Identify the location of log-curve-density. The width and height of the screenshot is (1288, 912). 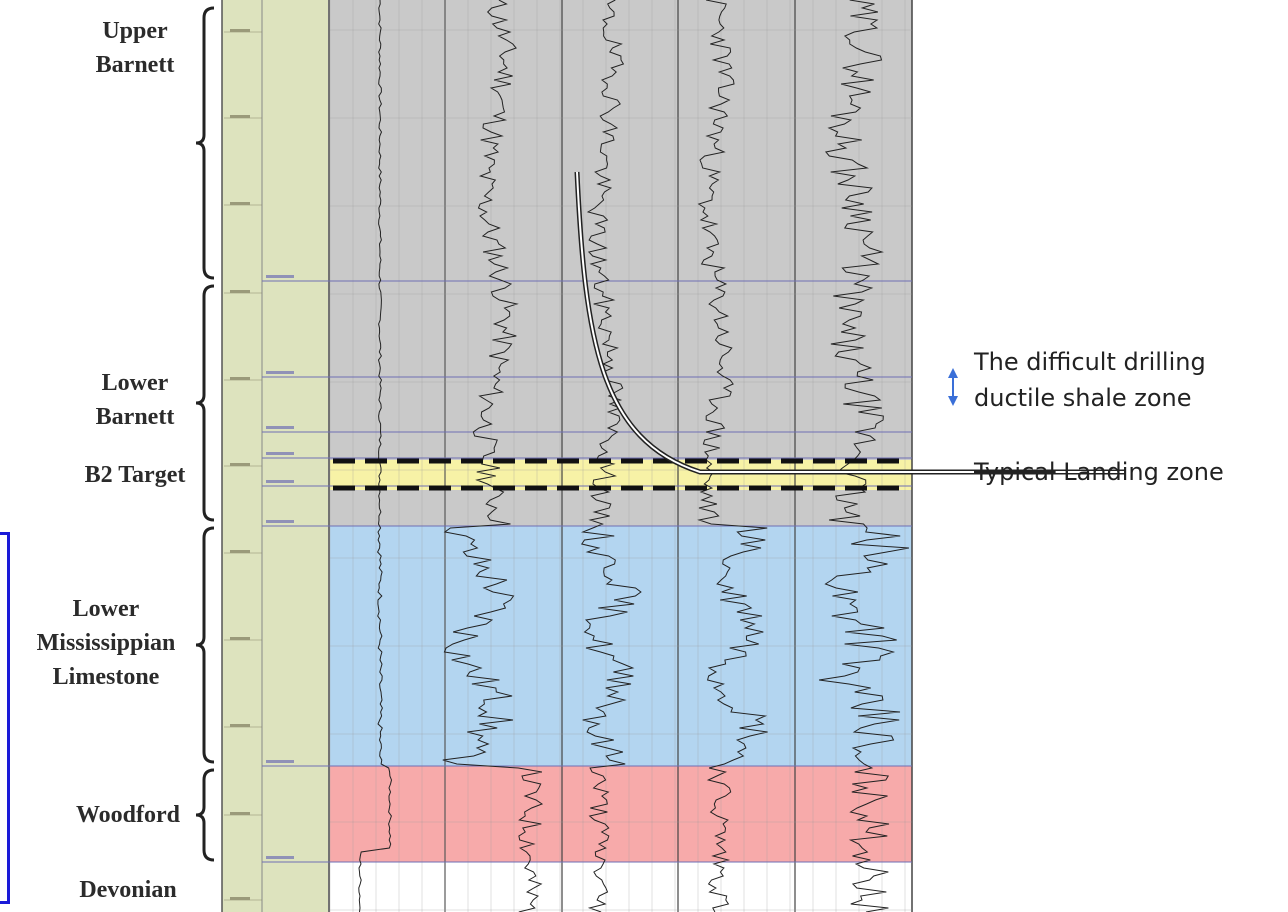
(611, 456).